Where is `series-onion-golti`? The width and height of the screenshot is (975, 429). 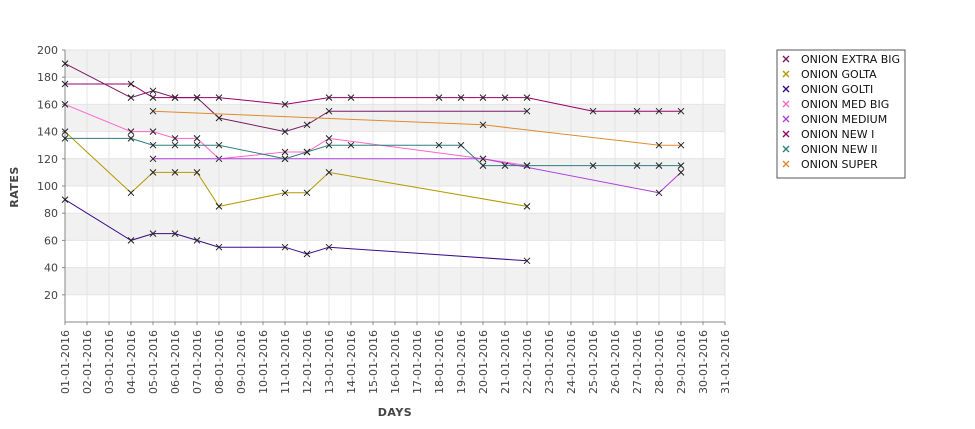
series-onion-golti is located at coordinates (296, 230).